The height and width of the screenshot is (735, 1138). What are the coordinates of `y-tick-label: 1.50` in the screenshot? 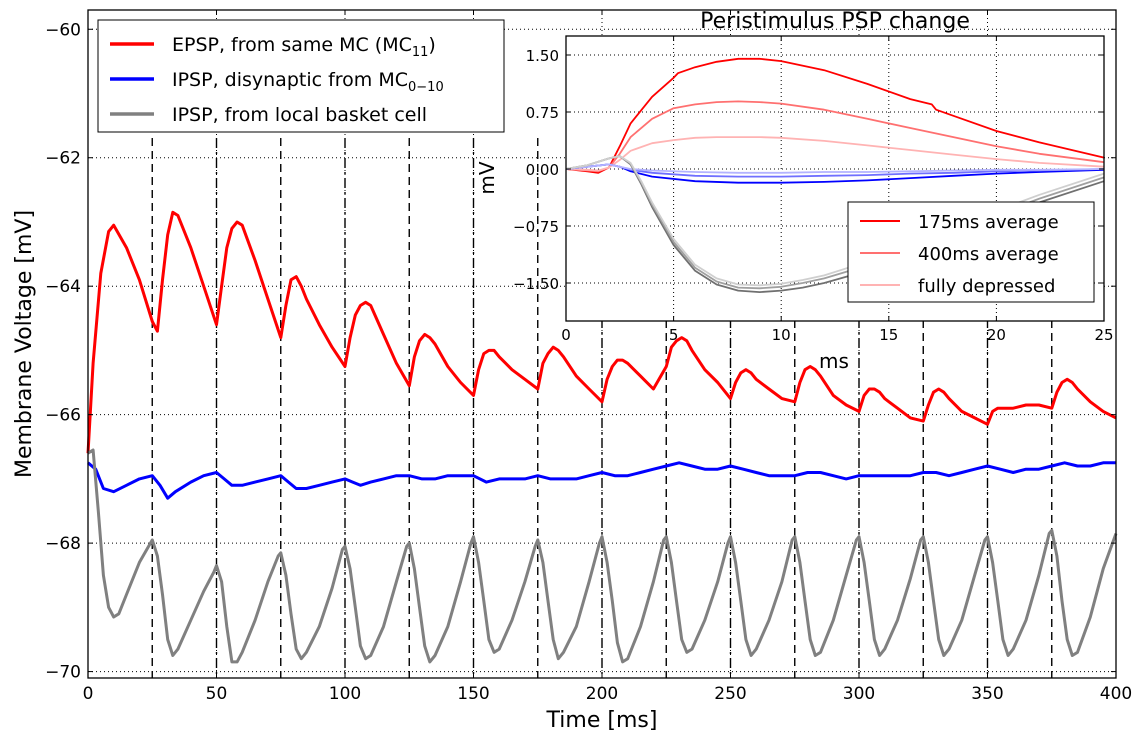 It's located at (542, 56).